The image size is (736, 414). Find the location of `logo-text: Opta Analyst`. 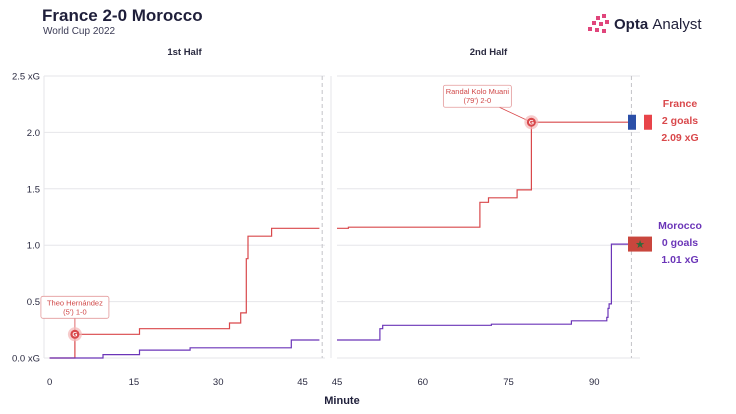

logo-text: Opta Analyst is located at coordinates (658, 24).